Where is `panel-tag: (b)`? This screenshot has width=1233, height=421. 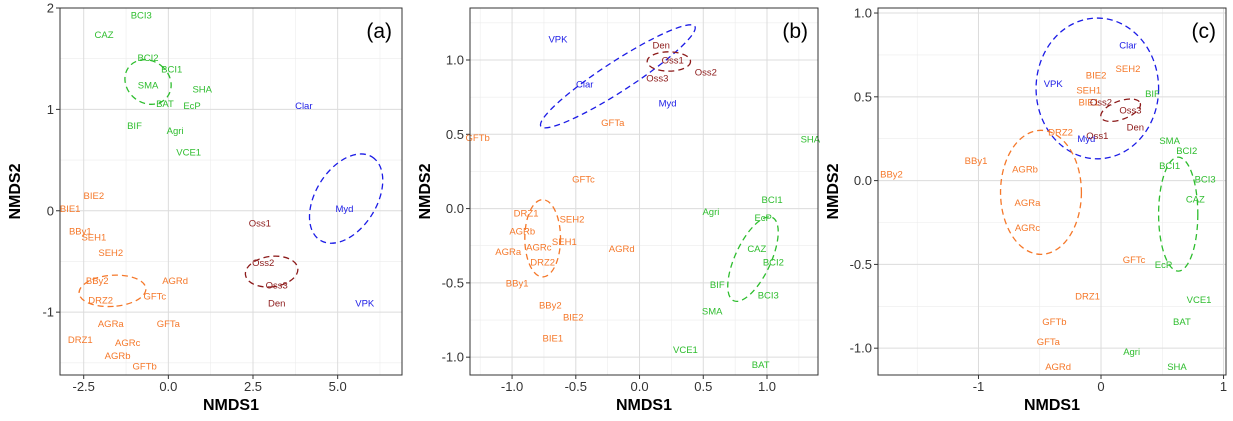 panel-tag: (b) is located at coordinates (795, 31).